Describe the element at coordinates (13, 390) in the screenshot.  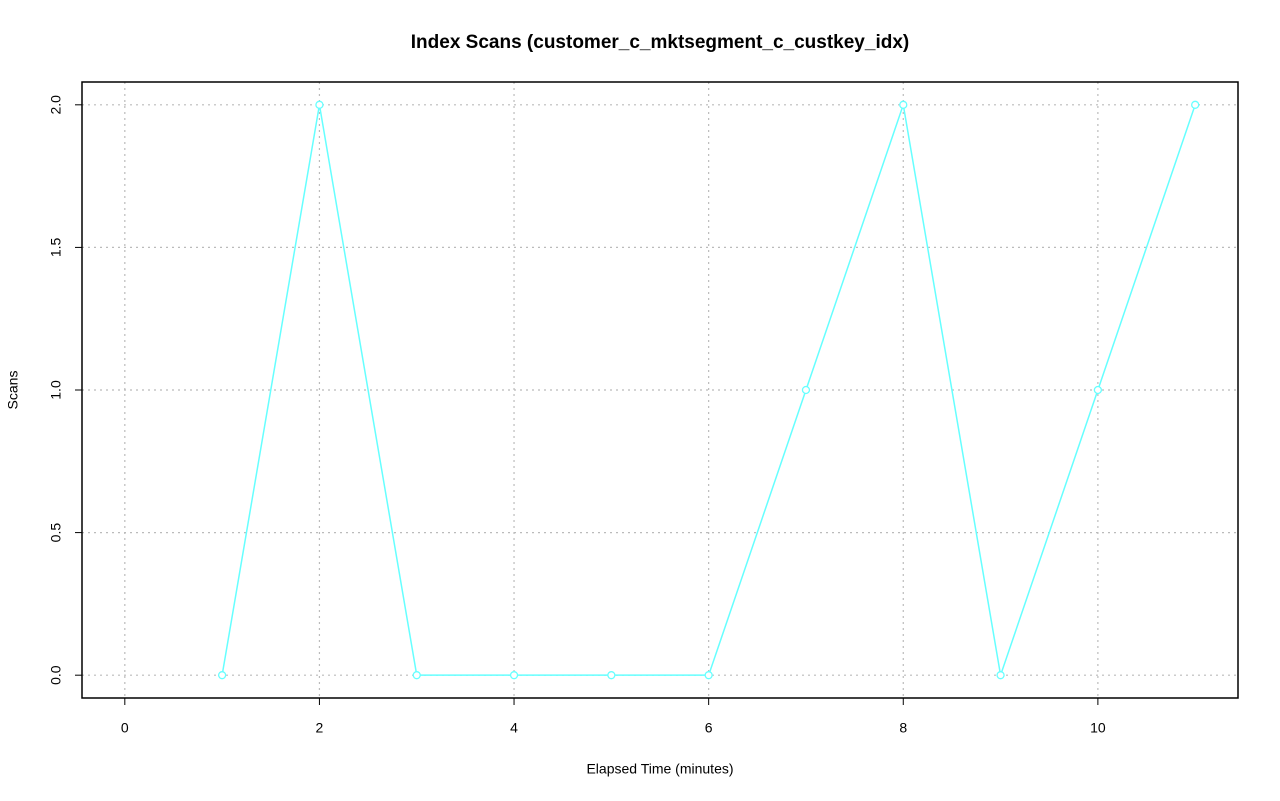
I see `y-axis-label: Scans` at that location.